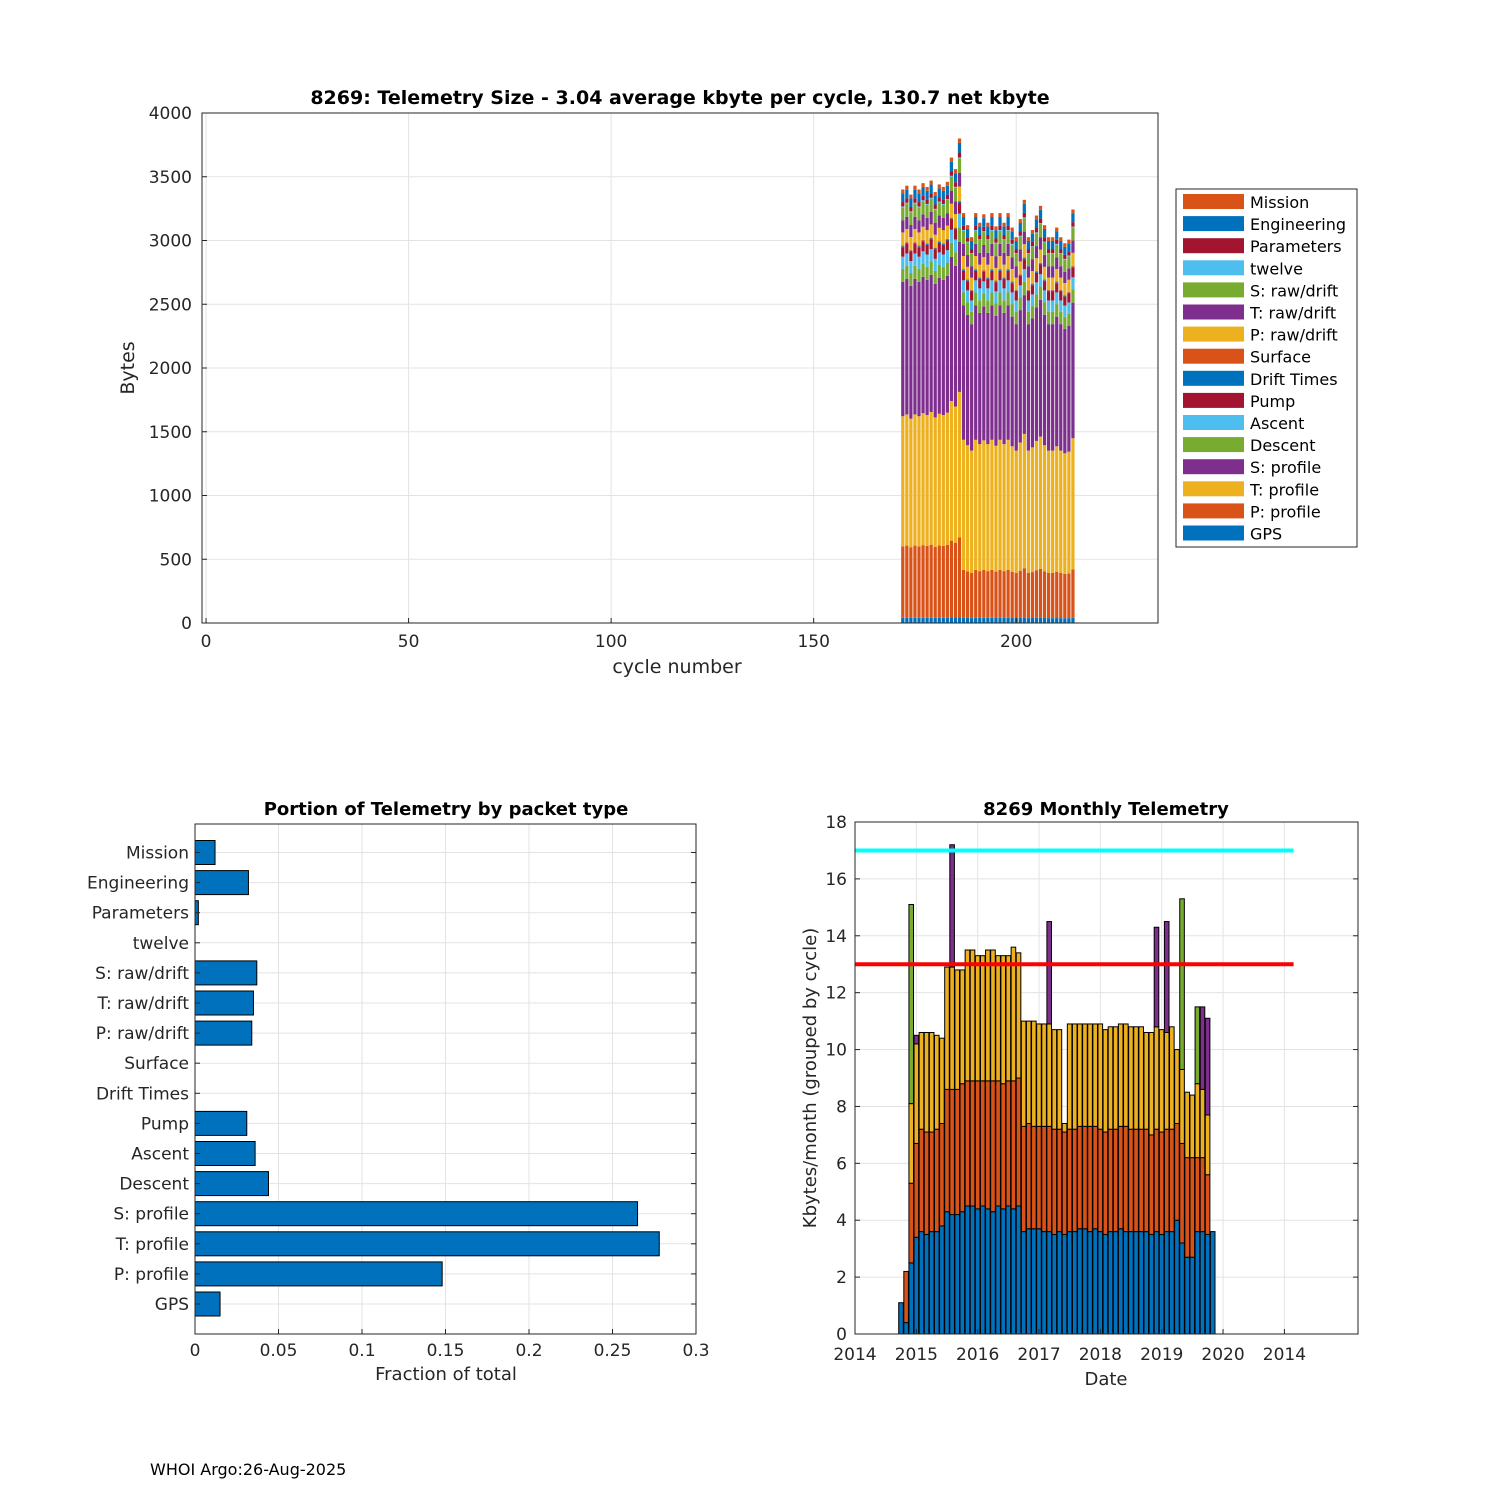 This screenshot has height=1500, width=1500. I want to click on legend-label: S: profile, so click(1285, 467).